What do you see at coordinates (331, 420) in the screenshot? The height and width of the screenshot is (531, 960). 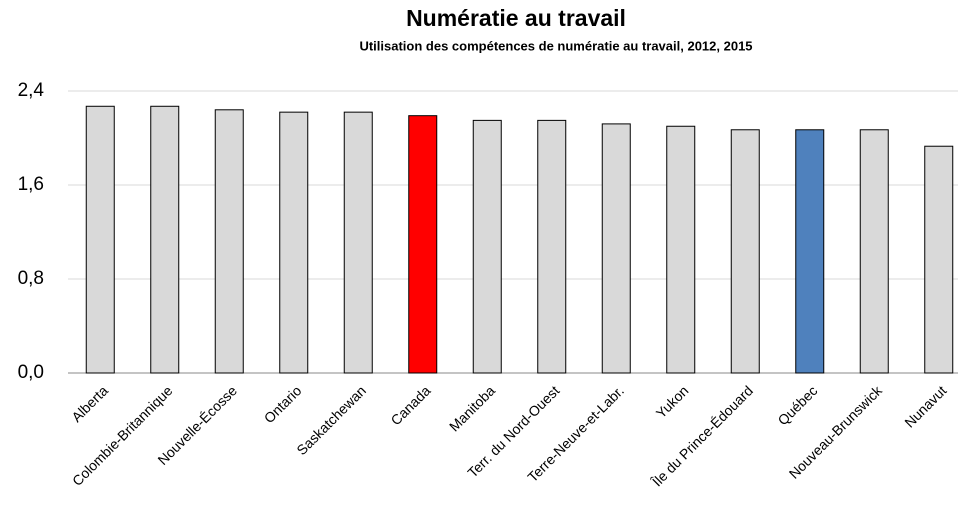 I see `x-tick-label: Saskatchewan` at bounding box center [331, 420].